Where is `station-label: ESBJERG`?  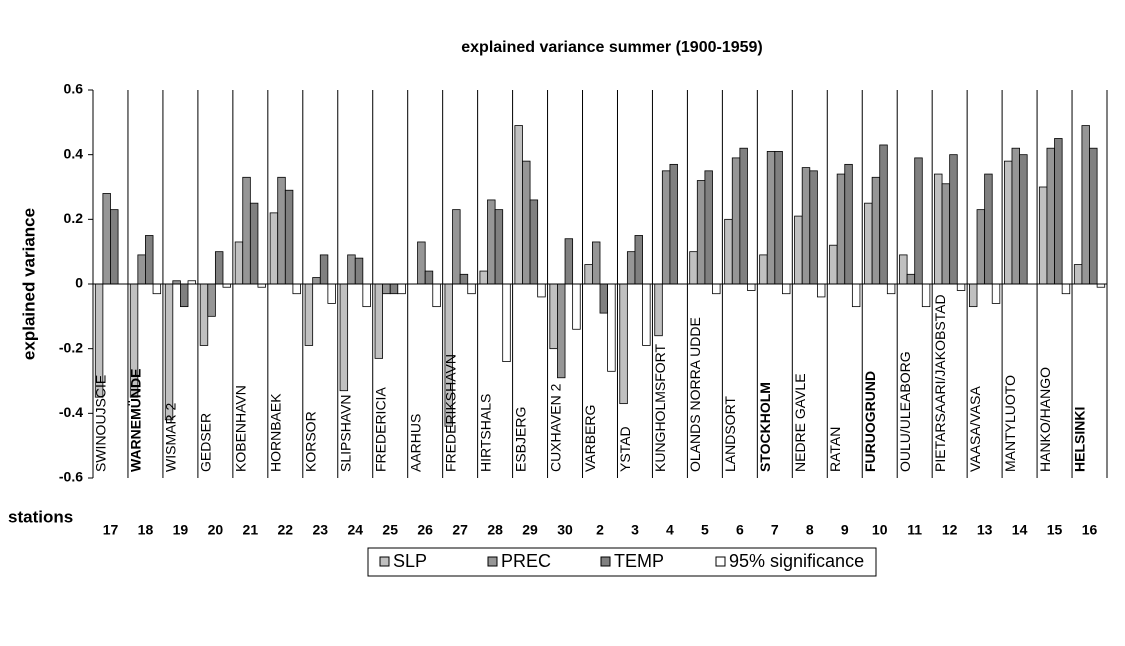 station-label: ESBJERG is located at coordinates (520, 439).